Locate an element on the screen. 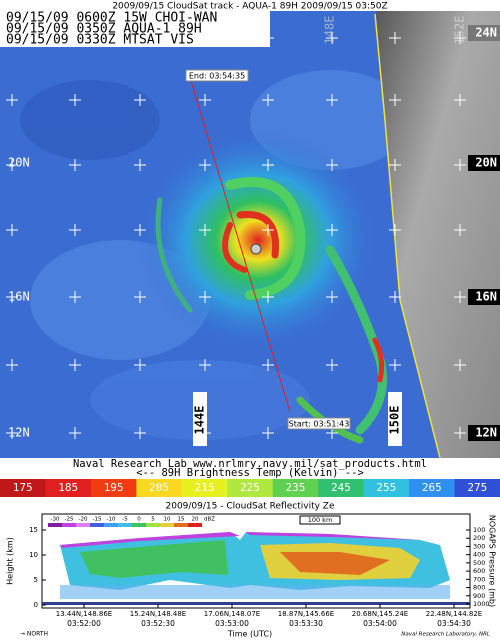 The image size is (500, 641). swath-edge is located at coordinates (407, 236).